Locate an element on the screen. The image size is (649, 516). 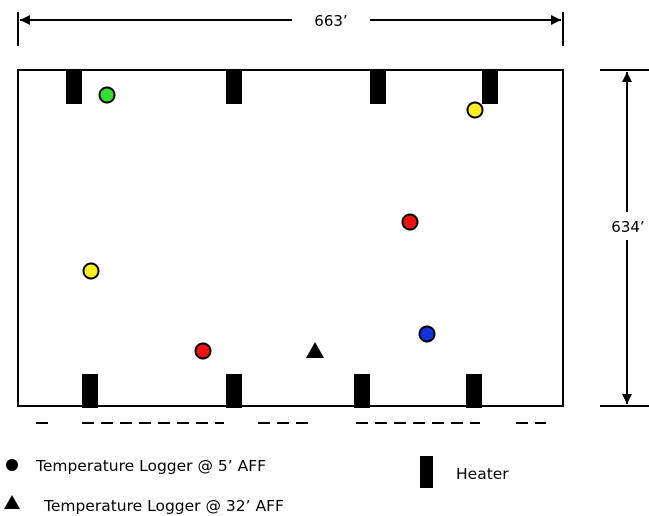
legend-heater-label: Heater is located at coordinates (482, 474).